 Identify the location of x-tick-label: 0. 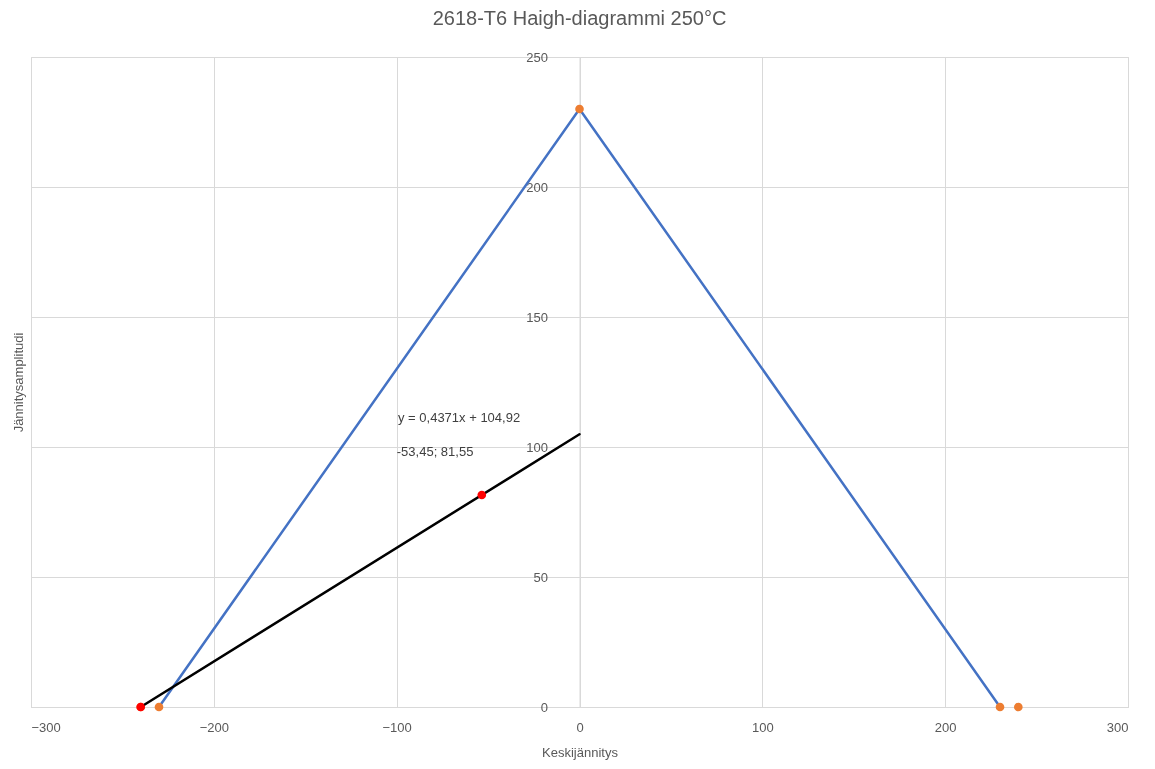
(580, 727).